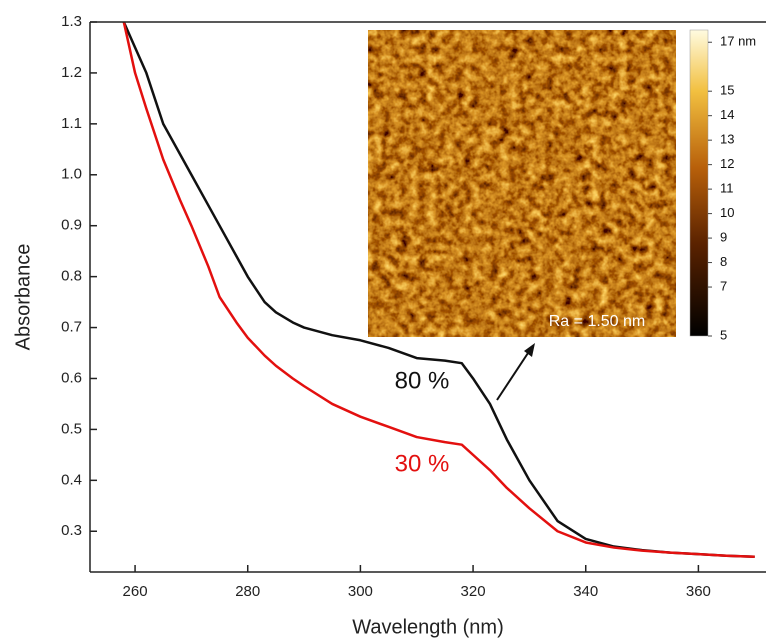 Image resolution: width=766 pixels, height=640 pixels. Describe the element at coordinates (23, 297) in the screenshot. I see `y-axis-label: Absorbance` at that location.